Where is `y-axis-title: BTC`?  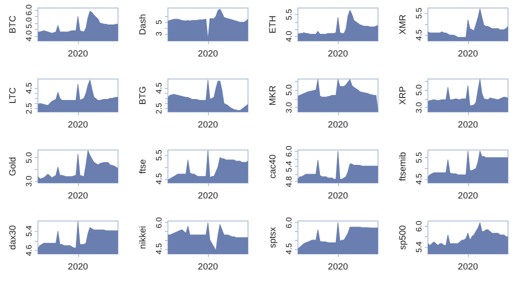
y-axis-title: BTC is located at coordinates (13, 24).